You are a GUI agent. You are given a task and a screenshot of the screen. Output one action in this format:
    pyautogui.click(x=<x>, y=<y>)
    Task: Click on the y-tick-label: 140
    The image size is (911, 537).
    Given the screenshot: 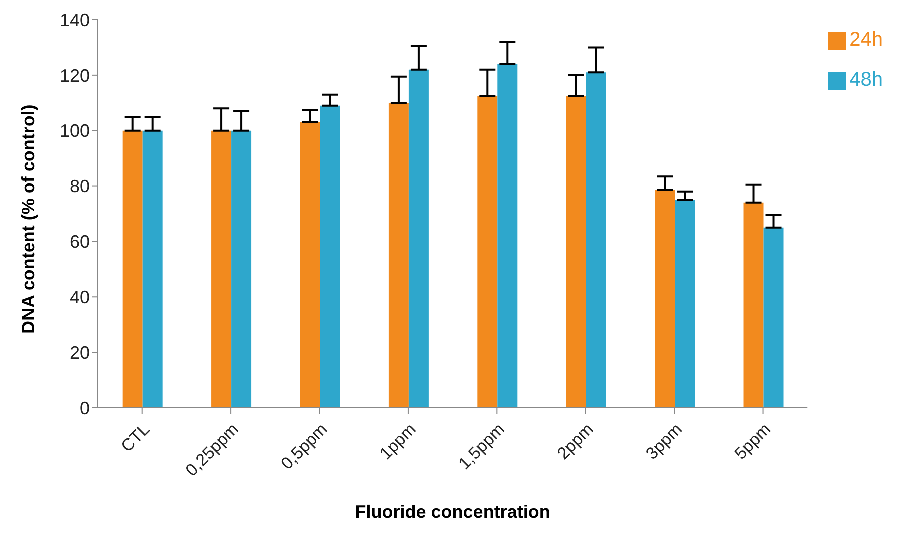 What is the action you would take?
    pyautogui.click(x=75, y=20)
    